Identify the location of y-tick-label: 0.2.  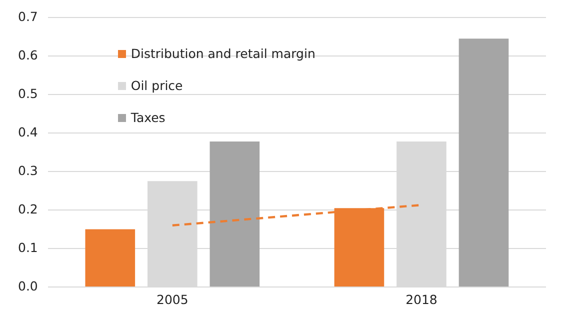
(28, 208).